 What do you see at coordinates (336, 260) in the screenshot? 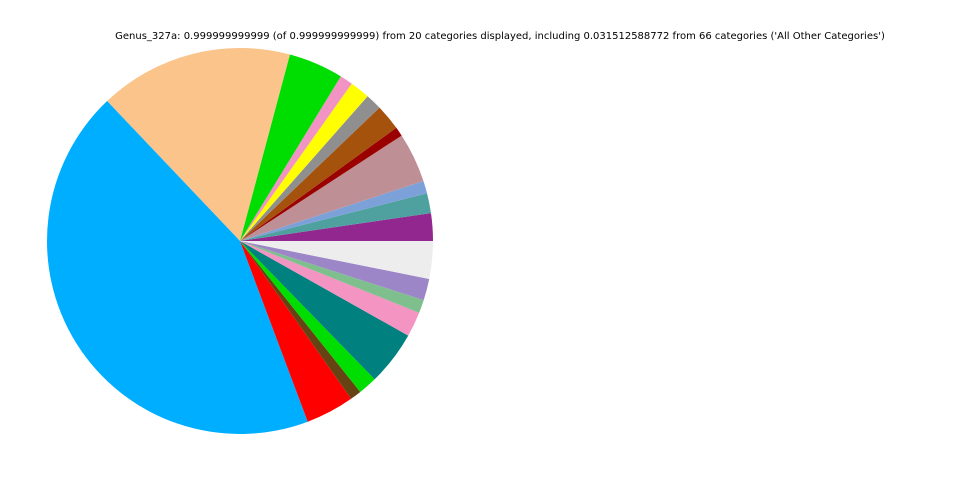
I see `pie-slice-20-all-other-categories` at bounding box center [336, 260].